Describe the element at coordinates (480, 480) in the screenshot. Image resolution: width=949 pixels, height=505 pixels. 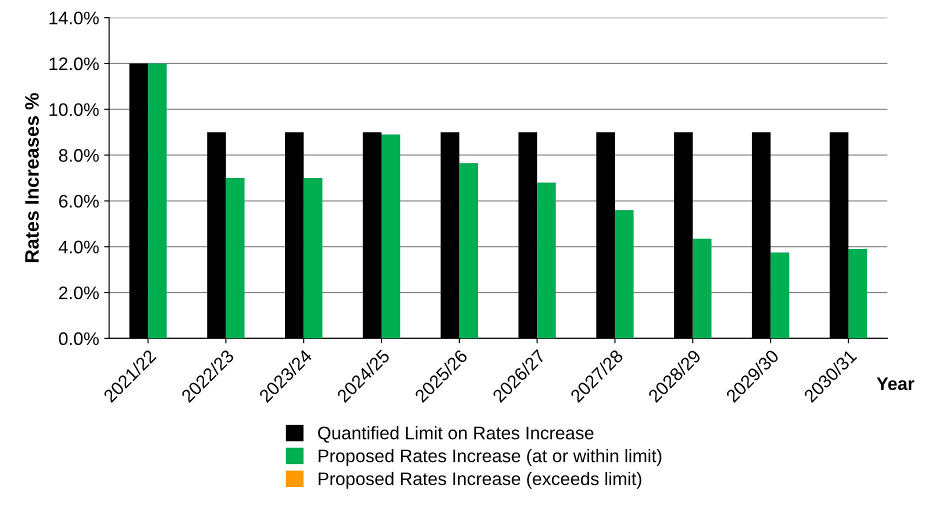
I see `legend-label: Proposed Rates Increase (exceeds limit)` at that location.